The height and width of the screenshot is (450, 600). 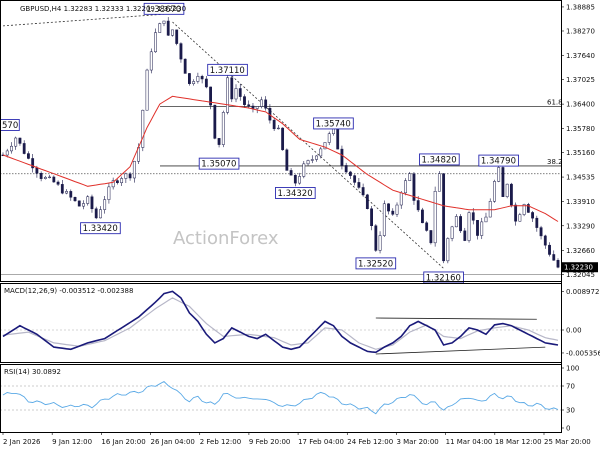 What do you see at coordinates (226, 238) in the screenshot?
I see `watermark: ActionForex` at bounding box center [226, 238].